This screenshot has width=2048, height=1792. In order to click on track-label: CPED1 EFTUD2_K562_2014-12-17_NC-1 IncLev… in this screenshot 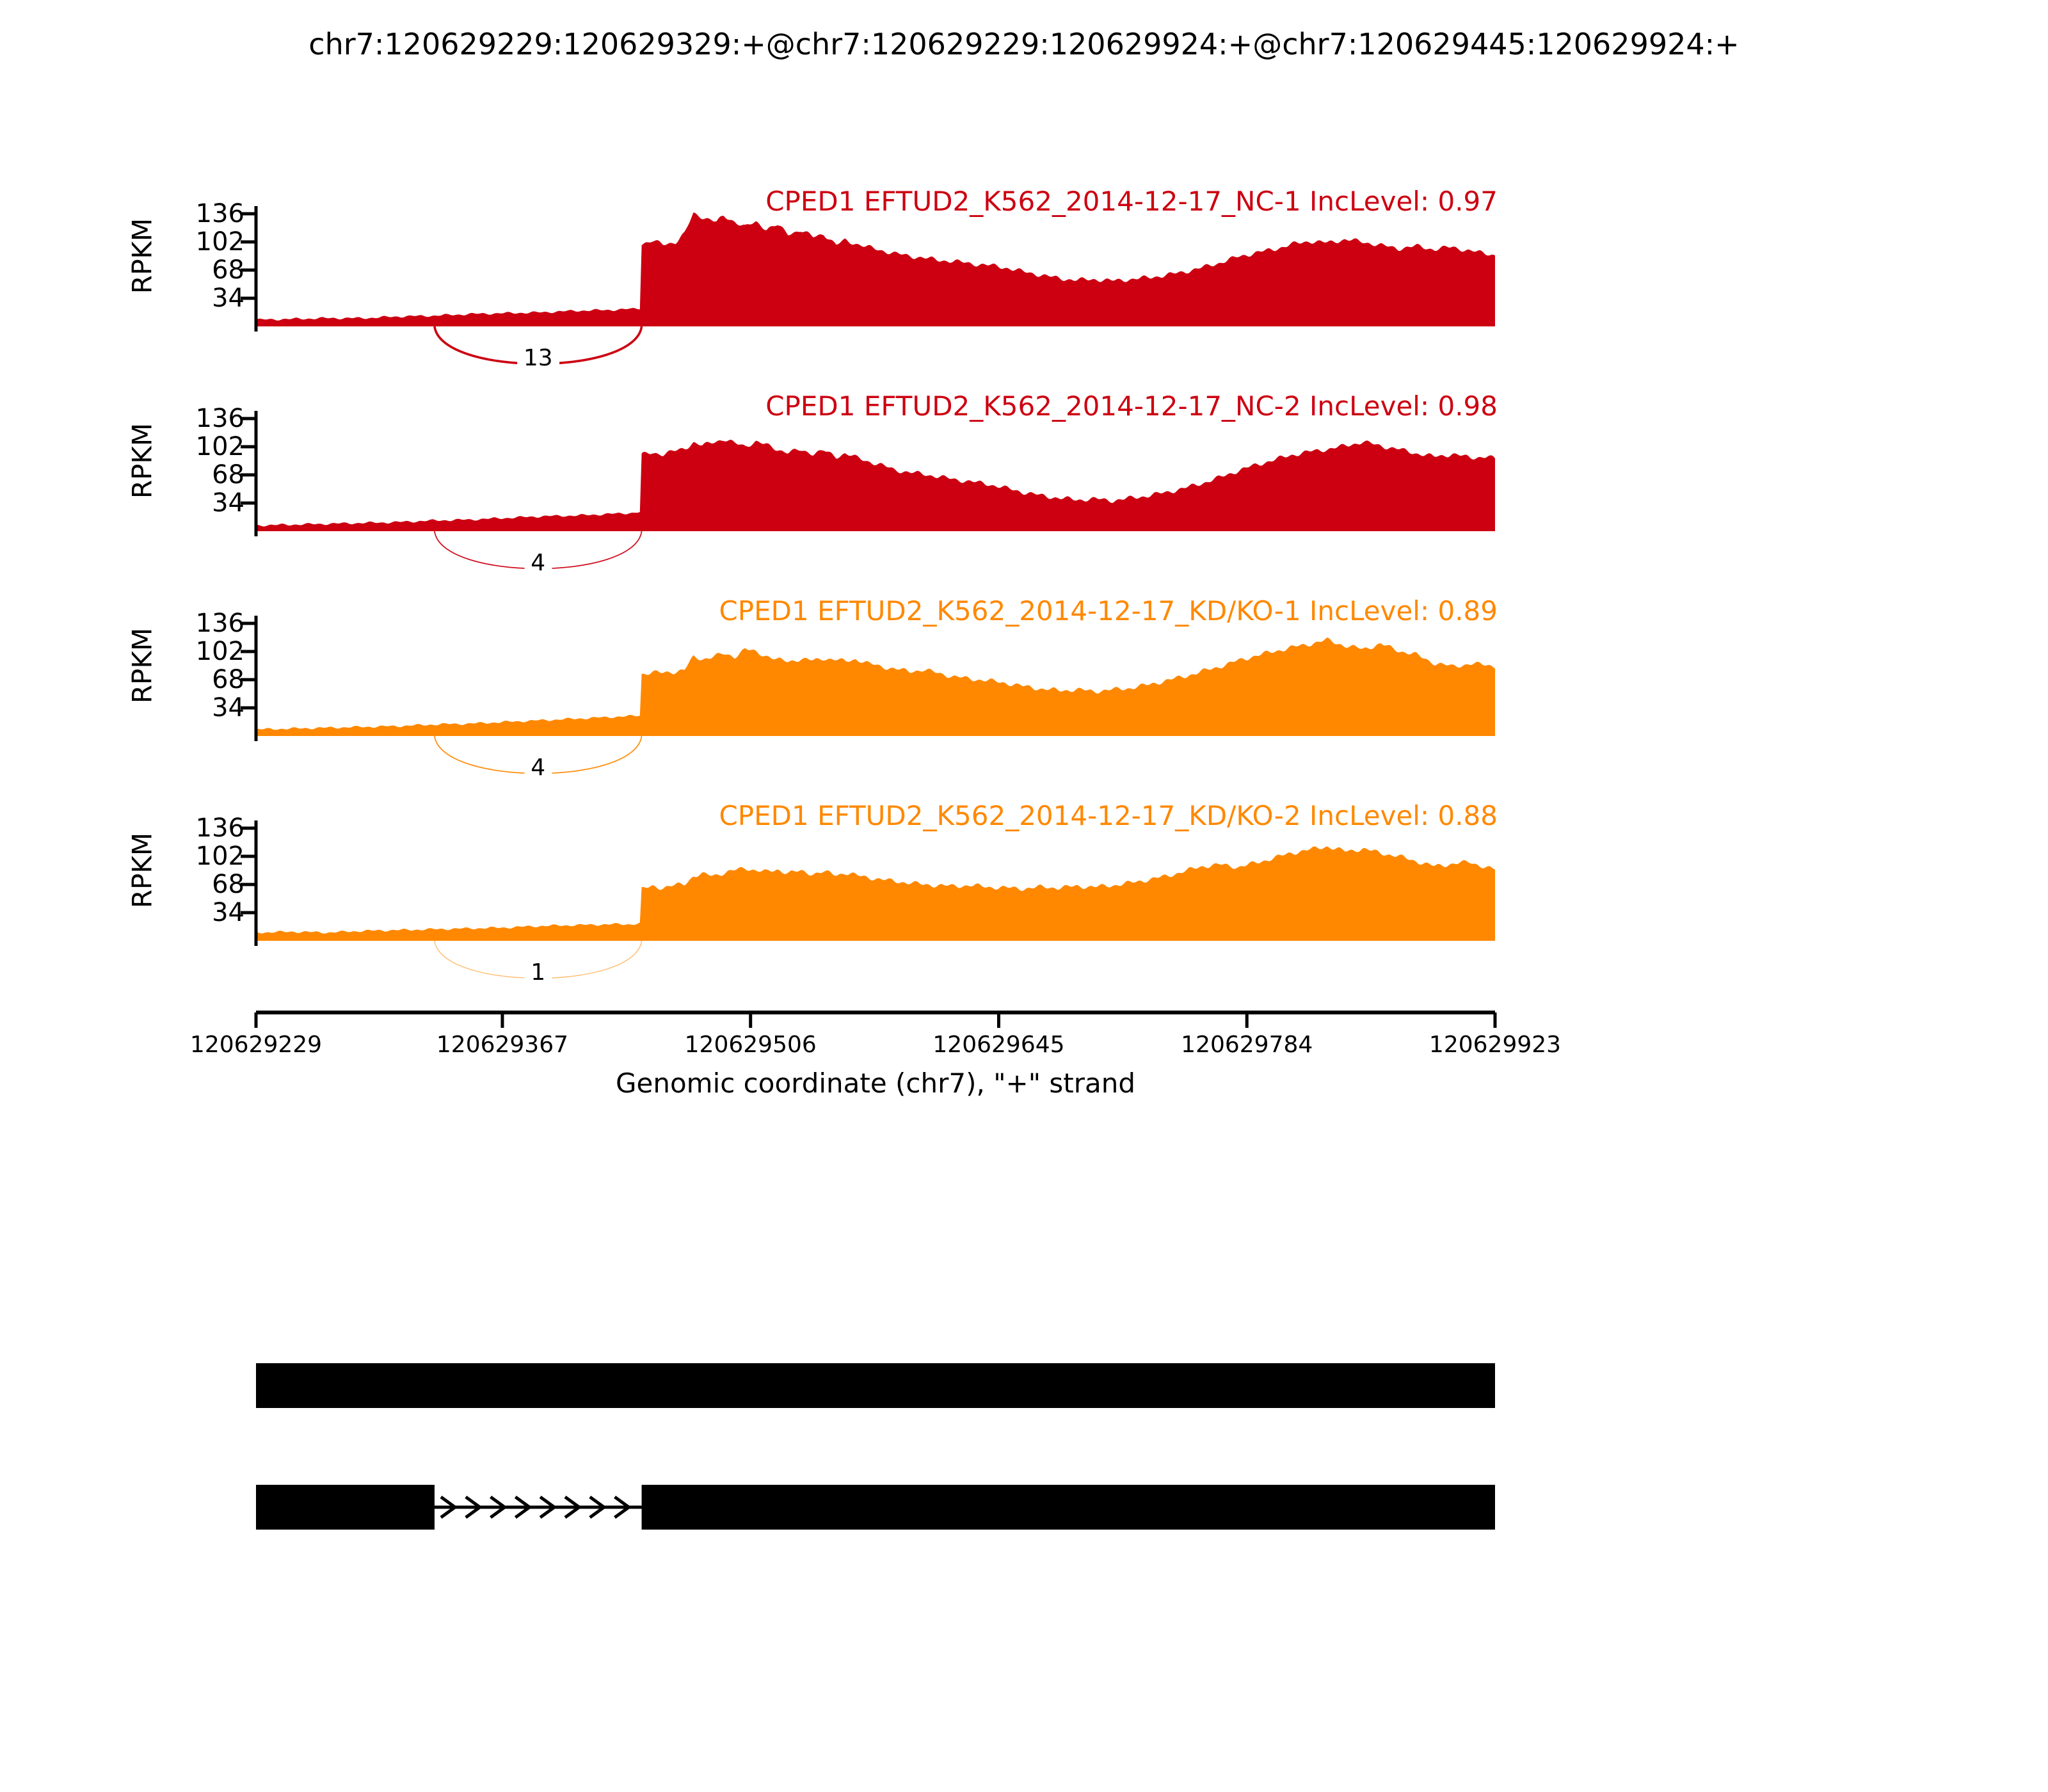, I will do `click(1131, 201)`.